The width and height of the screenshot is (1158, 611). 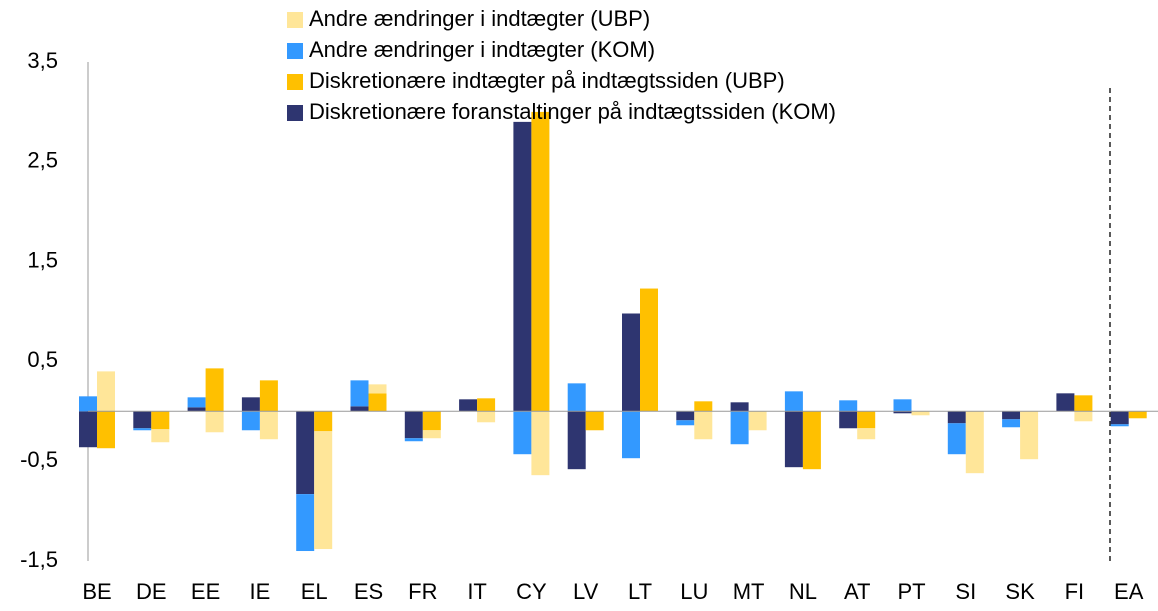 What do you see at coordinates (205, 591) in the screenshot?
I see `x-tick-label: EE` at bounding box center [205, 591].